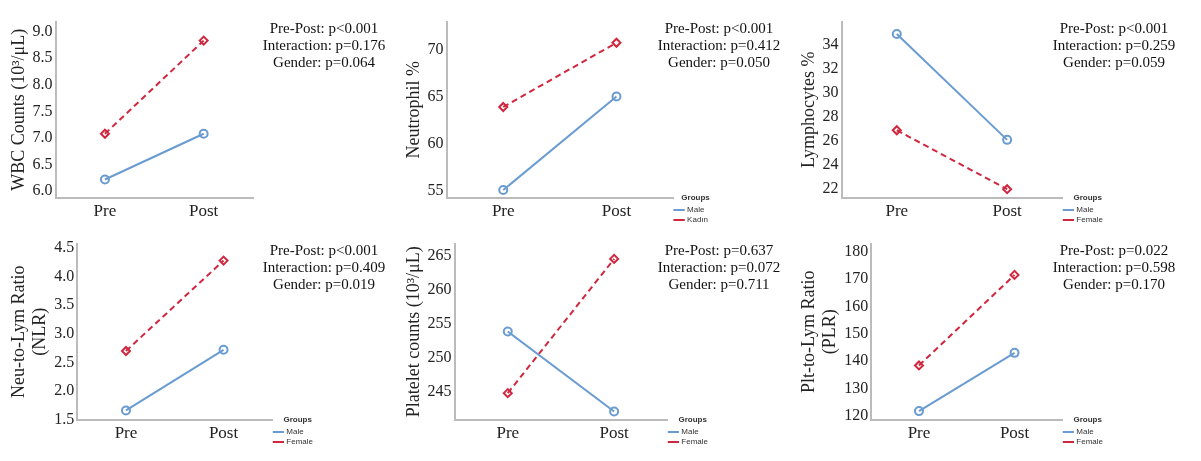  Describe the element at coordinates (64, 418) in the screenshot. I see `y-tick-label: 1.5` at that location.